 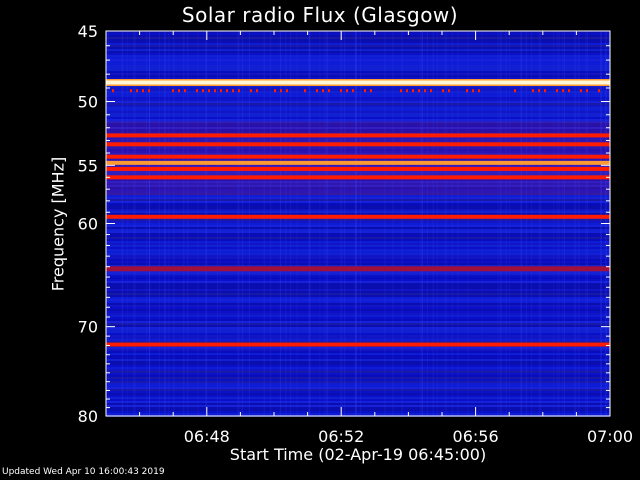 What do you see at coordinates (207, 436) in the screenshot?
I see `x-tick-label: 06:48` at bounding box center [207, 436].